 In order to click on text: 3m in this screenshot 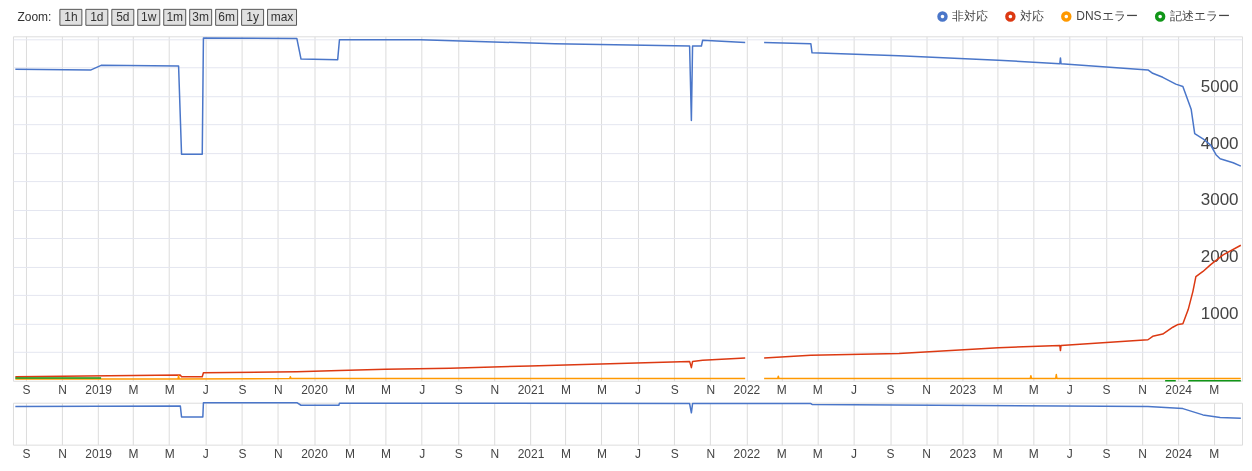, I will do `click(201, 17)`.